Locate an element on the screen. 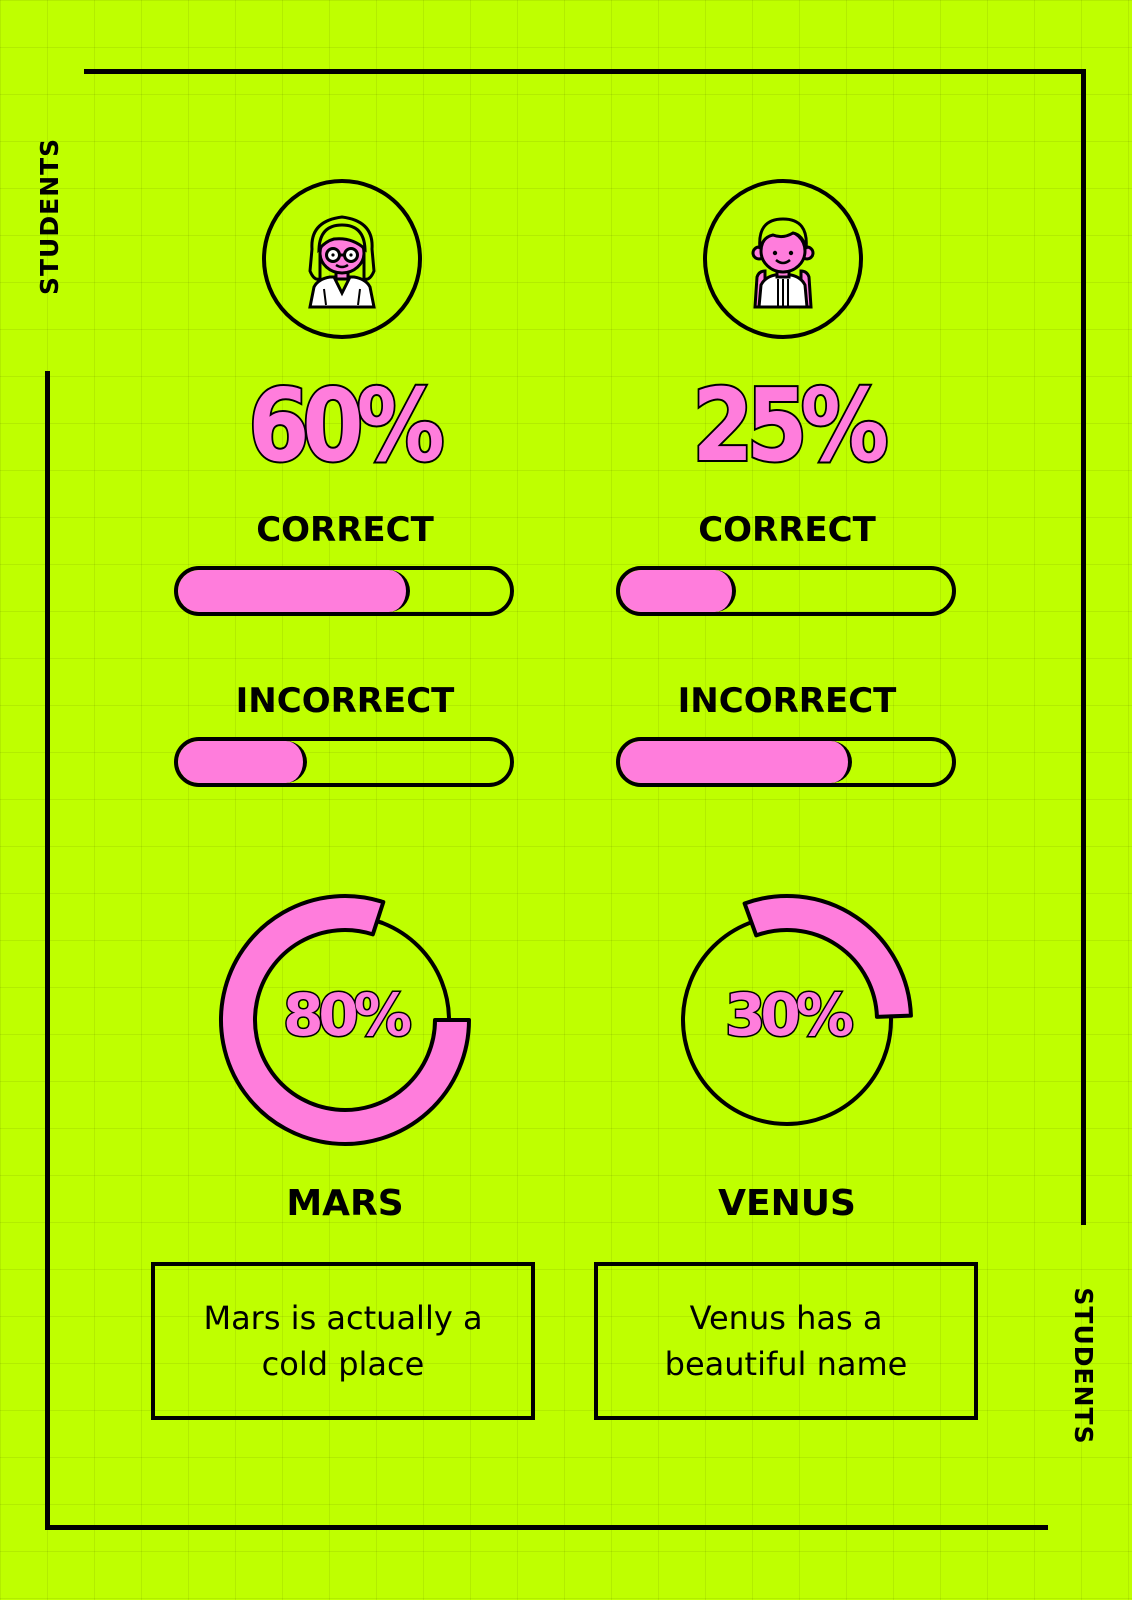 Image resolution: width=1132 pixels, height=1600 pixels. frame-left-line is located at coordinates (47, 950).